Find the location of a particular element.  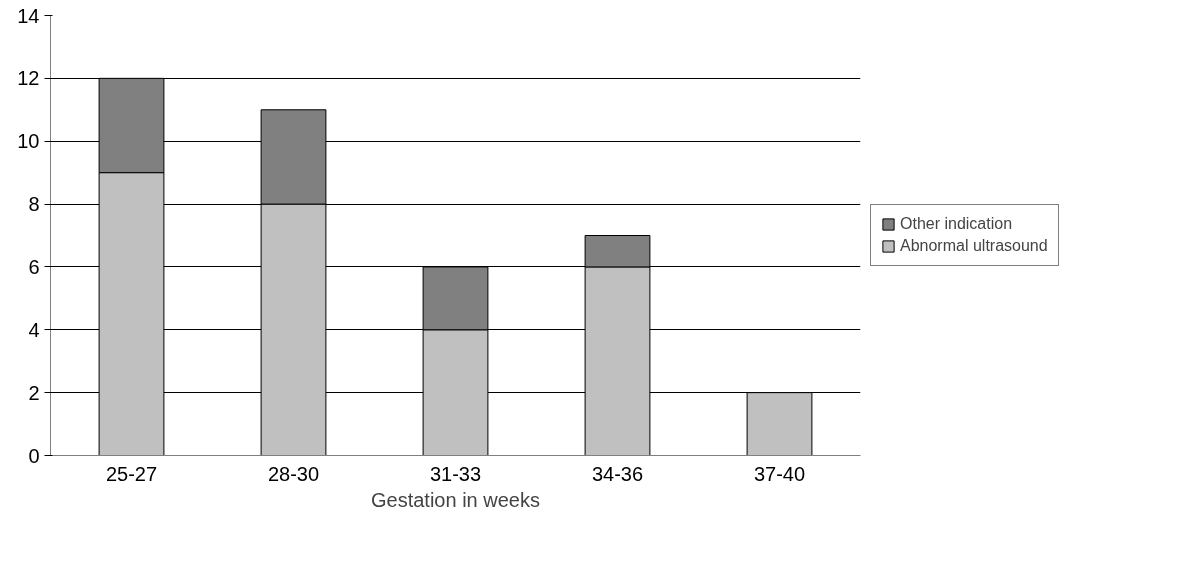

x-tick-label: 31-33 is located at coordinates (455, 473).